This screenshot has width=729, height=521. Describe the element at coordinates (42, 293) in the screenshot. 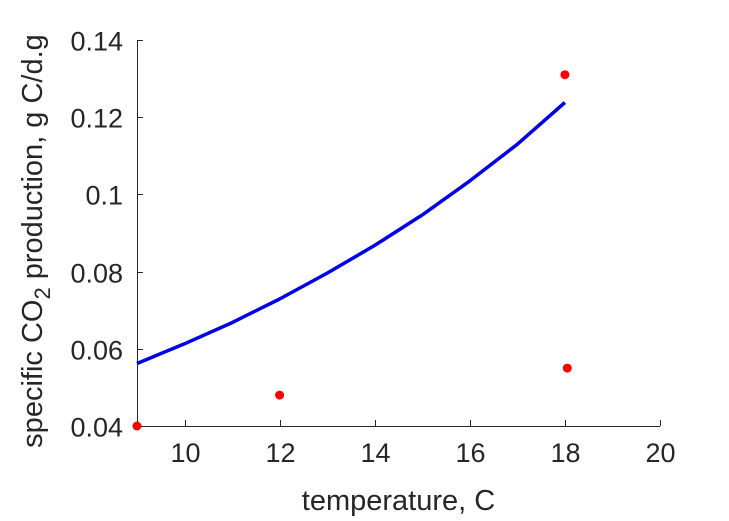

I see `y-axis-label-subscript: 2` at that location.